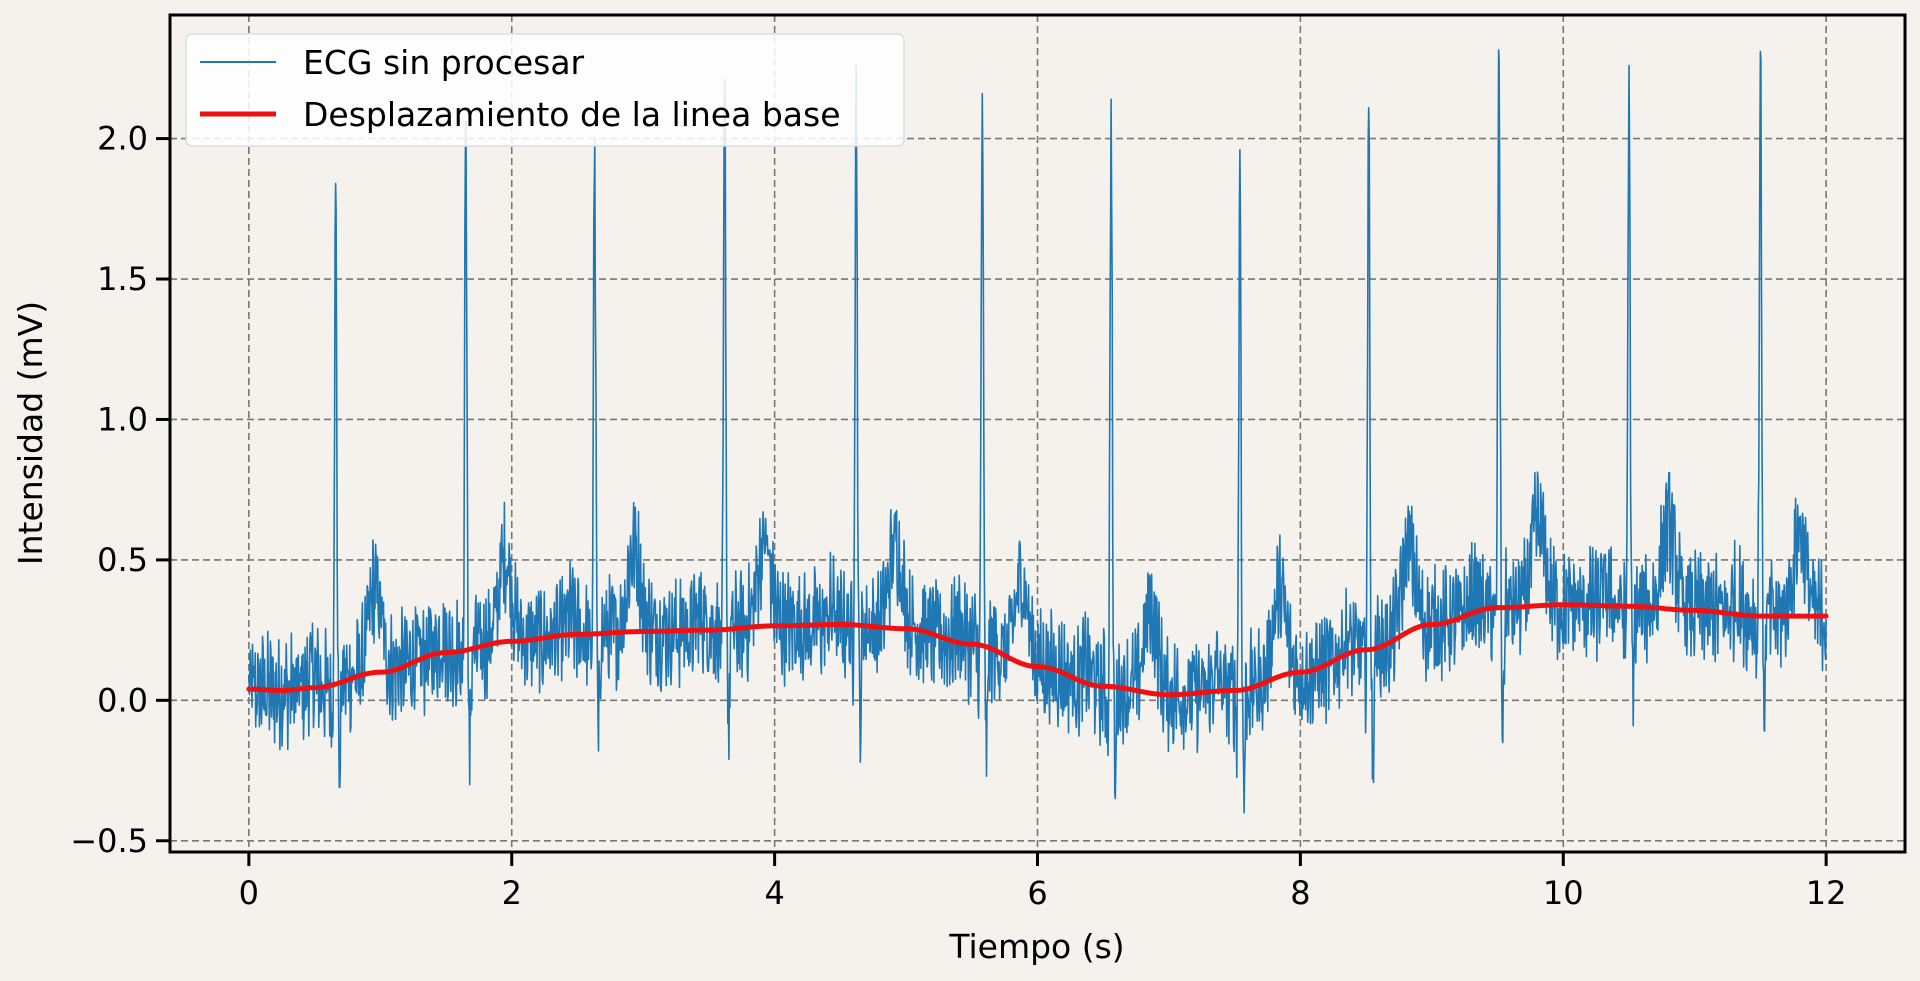 This screenshot has width=1920, height=981. Describe the element at coordinates (1563, 893) in the screenshot. I see `x-tick-label: 10` at that location.